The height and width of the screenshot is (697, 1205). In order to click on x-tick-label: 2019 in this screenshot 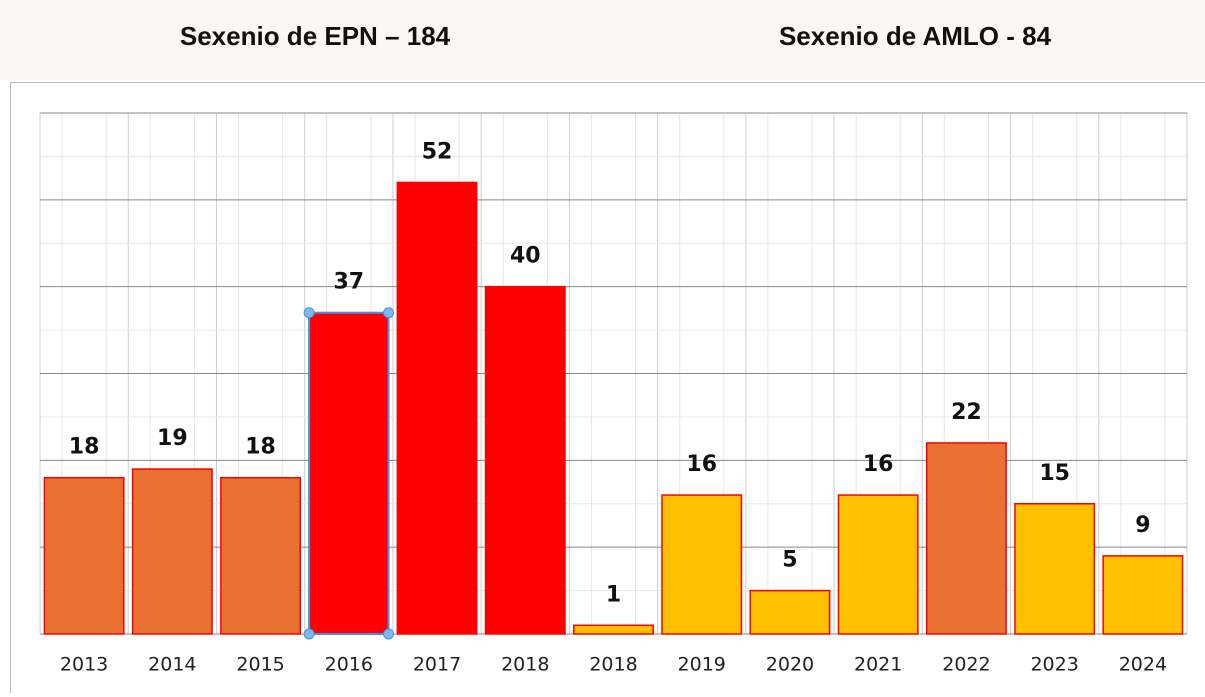, I will do `click(702, 665)`.